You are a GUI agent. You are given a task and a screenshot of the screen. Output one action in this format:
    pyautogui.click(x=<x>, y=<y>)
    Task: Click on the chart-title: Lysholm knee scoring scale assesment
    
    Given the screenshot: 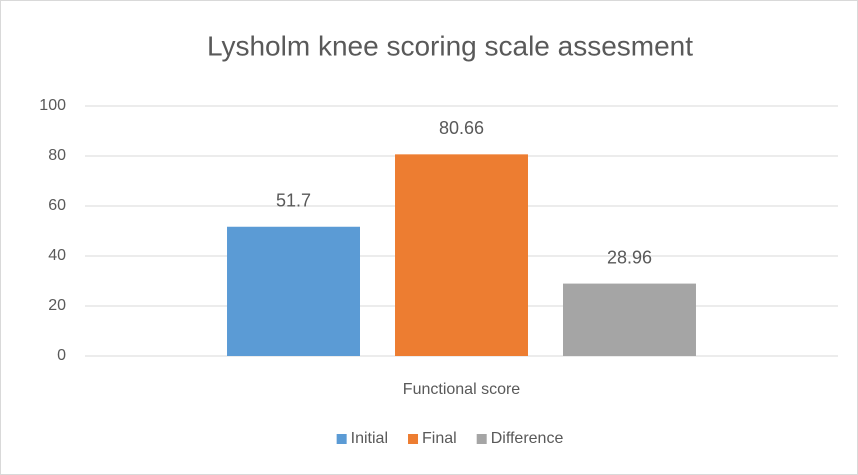 What is the action you would take?
    pyautogui.click(x=450, y=45)
    